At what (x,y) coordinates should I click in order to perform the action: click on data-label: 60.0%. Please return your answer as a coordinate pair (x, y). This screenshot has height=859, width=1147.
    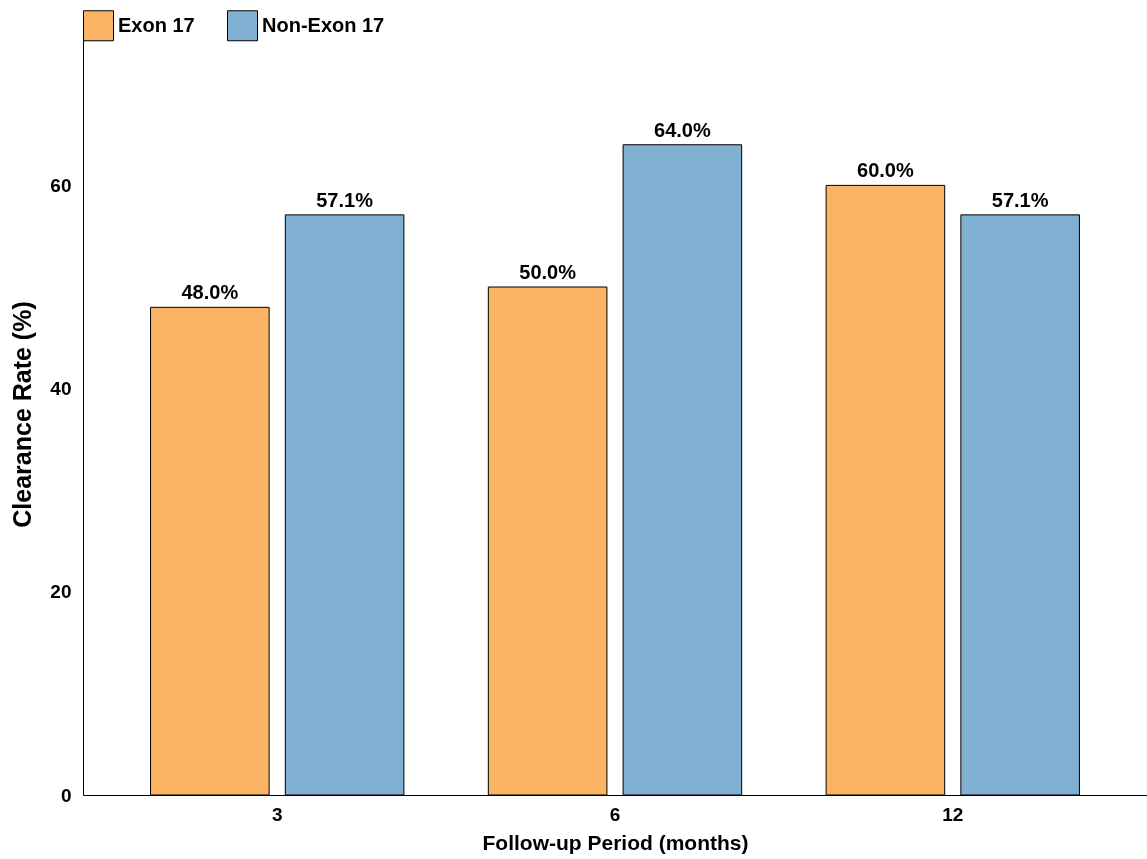
    Looking at the image, I should click on (885, 170).